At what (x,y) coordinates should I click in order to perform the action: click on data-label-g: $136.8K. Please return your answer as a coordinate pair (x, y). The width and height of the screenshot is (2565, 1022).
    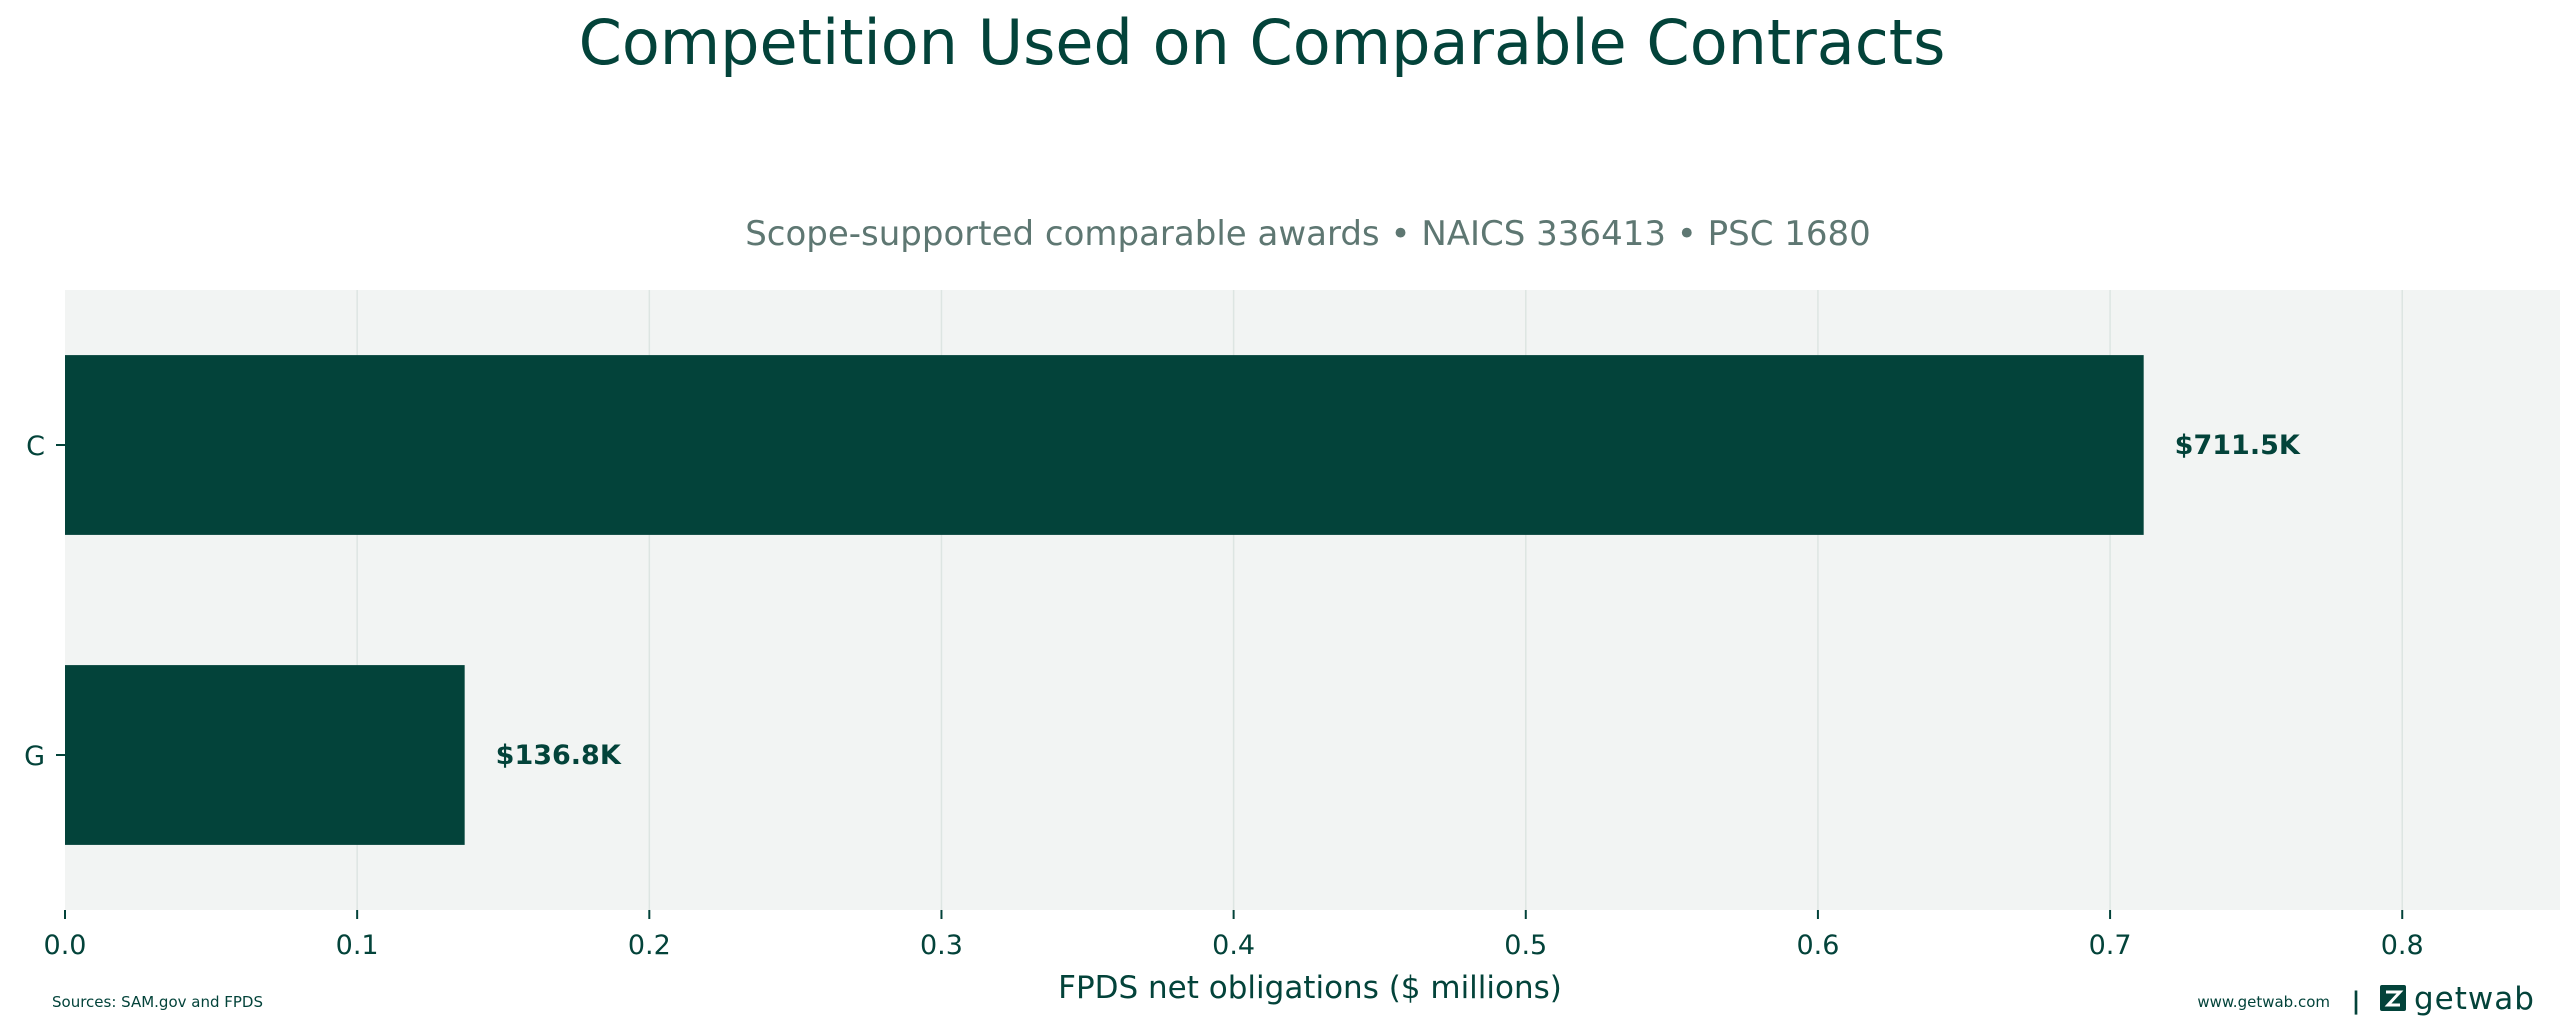
    Looking at the image, I should click on (559, 755).